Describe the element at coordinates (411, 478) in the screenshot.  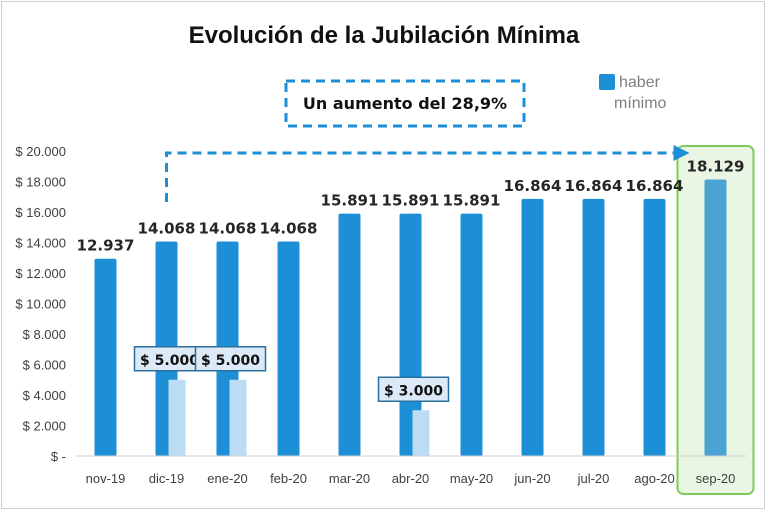
I see `x-tick-label: abr-20` at that location.